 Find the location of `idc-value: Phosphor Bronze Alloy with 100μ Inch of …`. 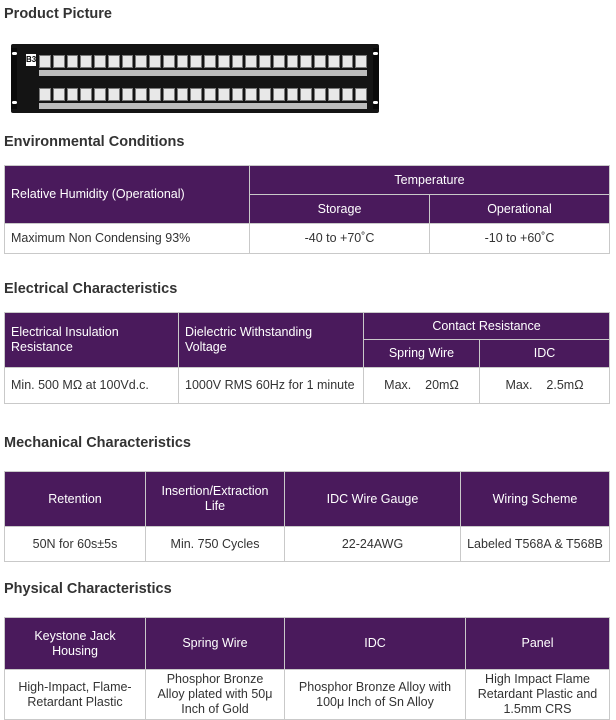

idc-value: Phosphor Bronze Alloy with 100μ Inch of … is located at coordinates (375, 694).